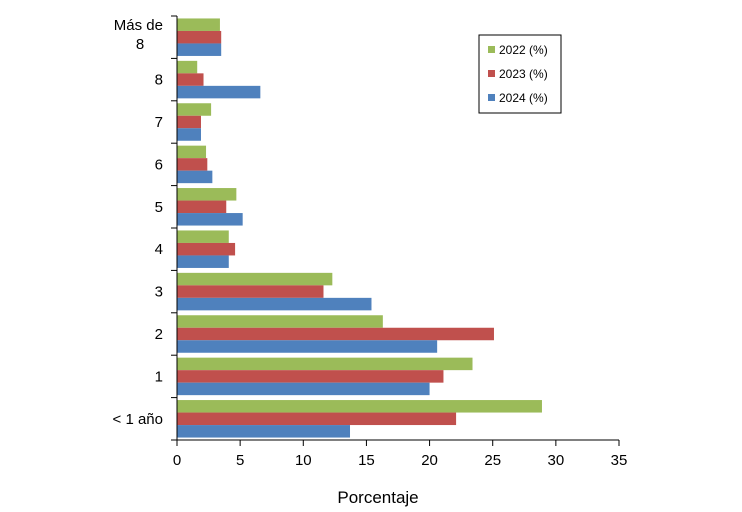  What do you see at coordinates (210, 219) in the screenshot?
I see `bar-2024--4` at bounding box center [210, 219].